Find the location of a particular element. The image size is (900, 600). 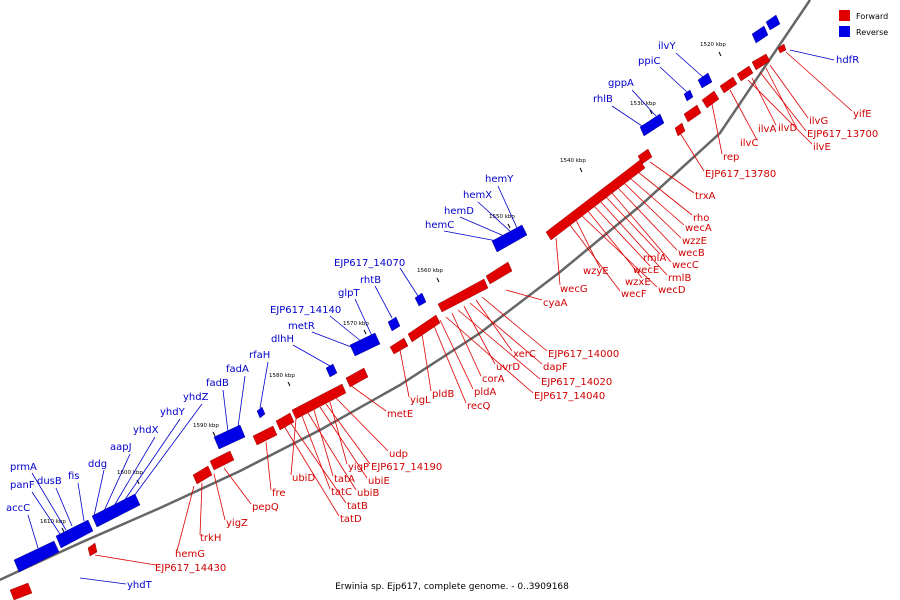

gene-label-wzzE: wzzE is located at coordinates (694, 241).